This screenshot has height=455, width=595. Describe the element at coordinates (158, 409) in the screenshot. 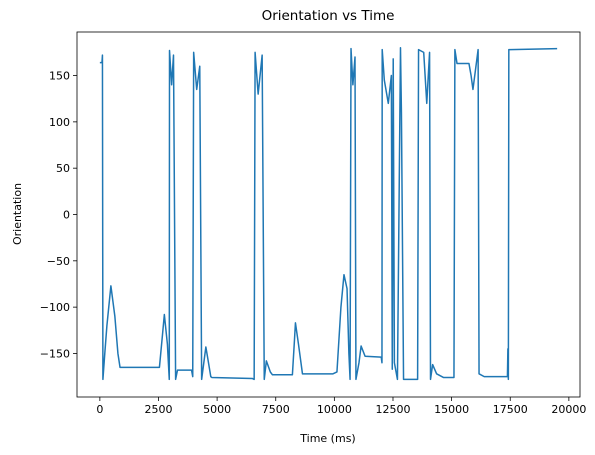

I see `x-tick-label: 2500` at that location.